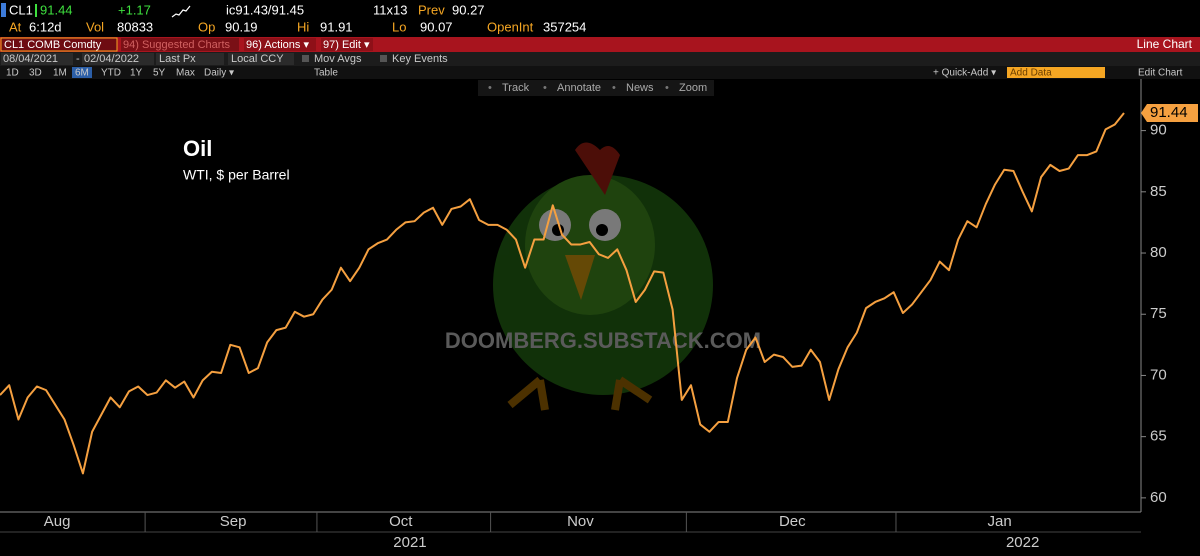 The height and width of the screenshot is (556, 1200). What do you see at coordinates (338, 59) in the screenshot?
I see `mov-avgs: Mov Avgs` at bounding box center [338, 59].